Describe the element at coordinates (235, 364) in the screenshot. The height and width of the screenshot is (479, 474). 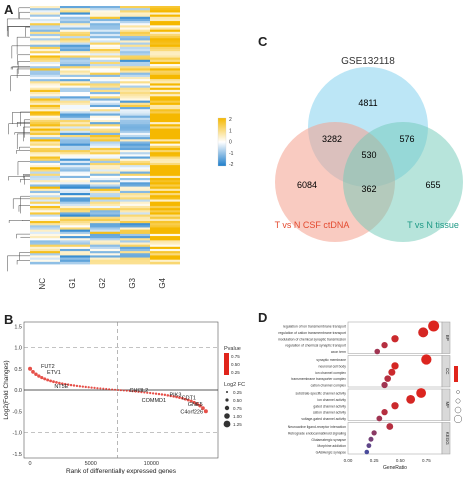
I see `pvalue-legend-tick: 0.50` at that location.